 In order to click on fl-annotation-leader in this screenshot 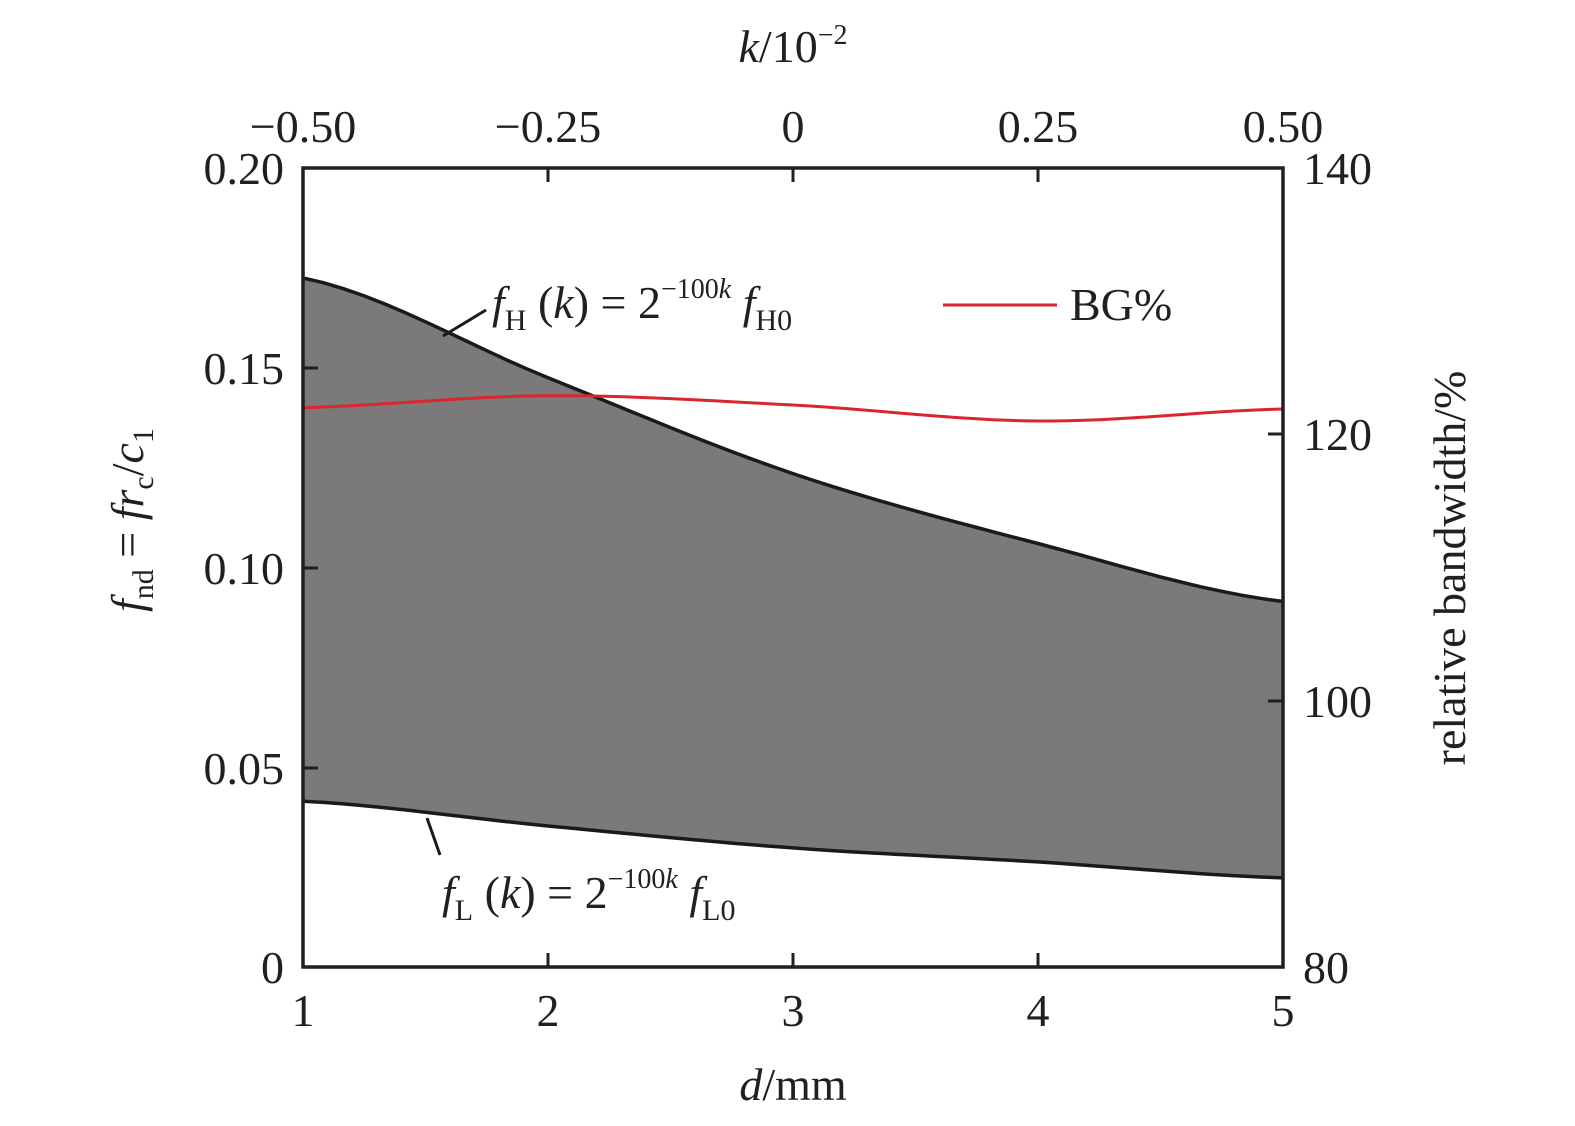, I will do `click(433, 836)`.